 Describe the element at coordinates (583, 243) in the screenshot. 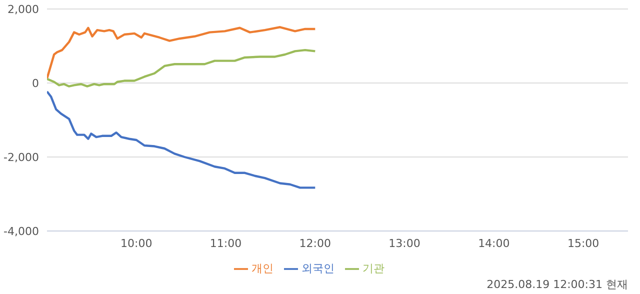

I see `x-tick-label: 15:00` at that location.